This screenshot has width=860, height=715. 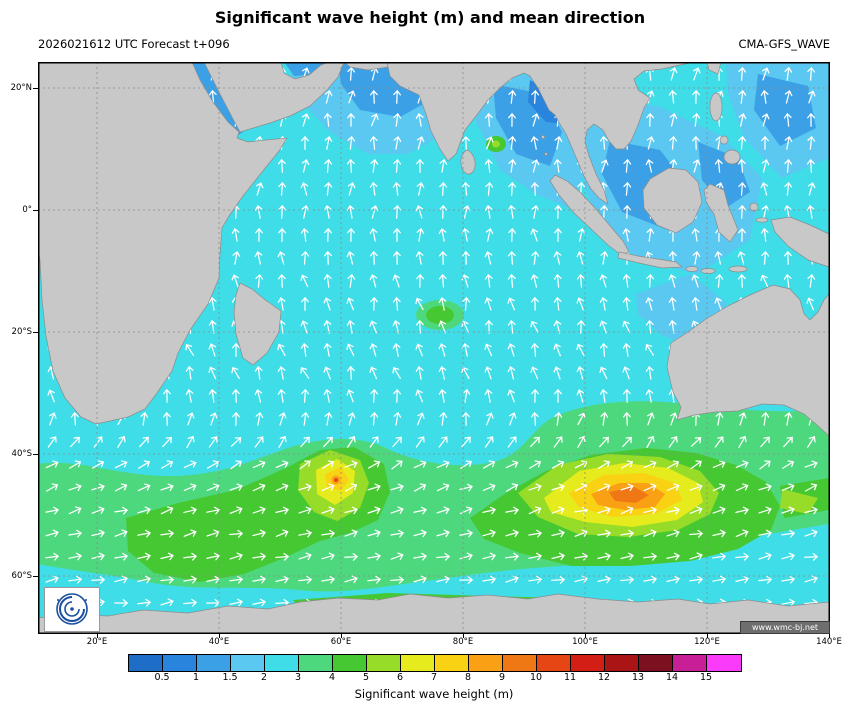 I want to click on colorbar-cell, so click(x=452, y=663).